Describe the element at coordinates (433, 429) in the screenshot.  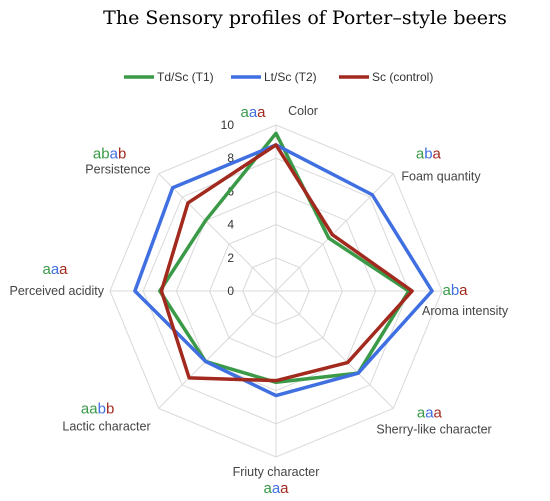
I see `axis-label: Sherry-like character` at that location.